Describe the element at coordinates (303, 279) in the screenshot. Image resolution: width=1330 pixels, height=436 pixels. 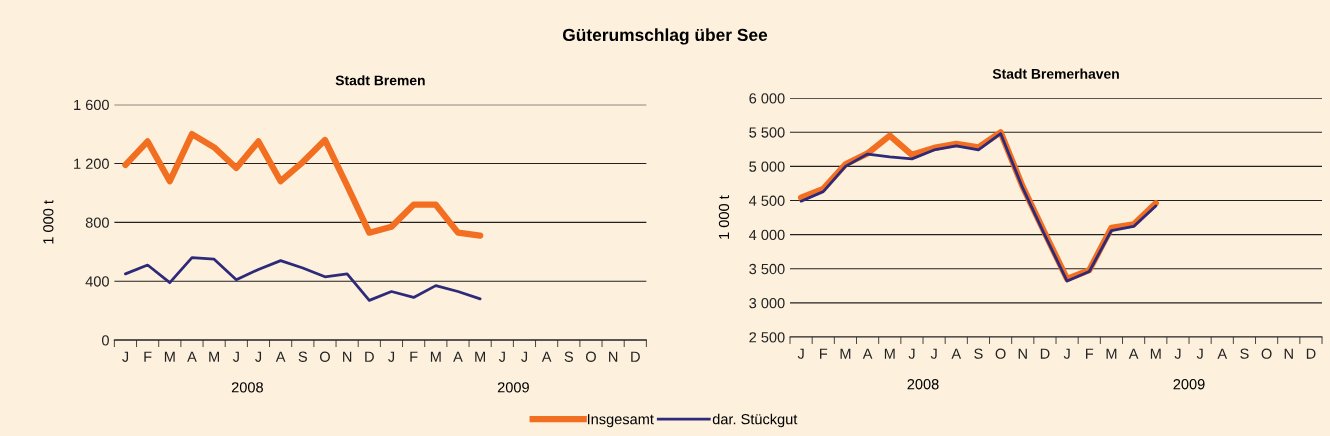
I see `line-series` at that location.